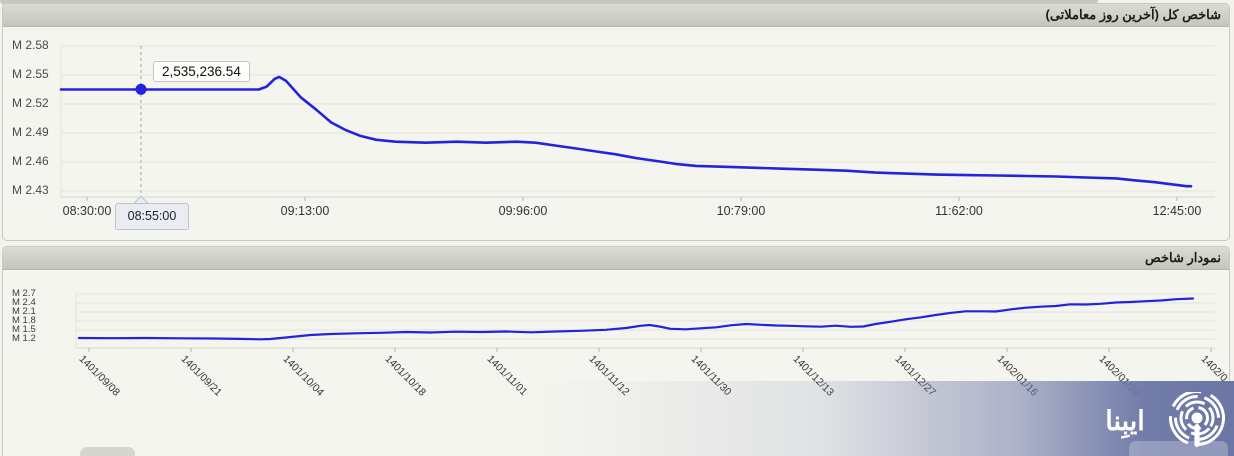 This screenshot has height=456, width=1234. I want to click on y-axis-label: M 2.43, so click(30, 190).